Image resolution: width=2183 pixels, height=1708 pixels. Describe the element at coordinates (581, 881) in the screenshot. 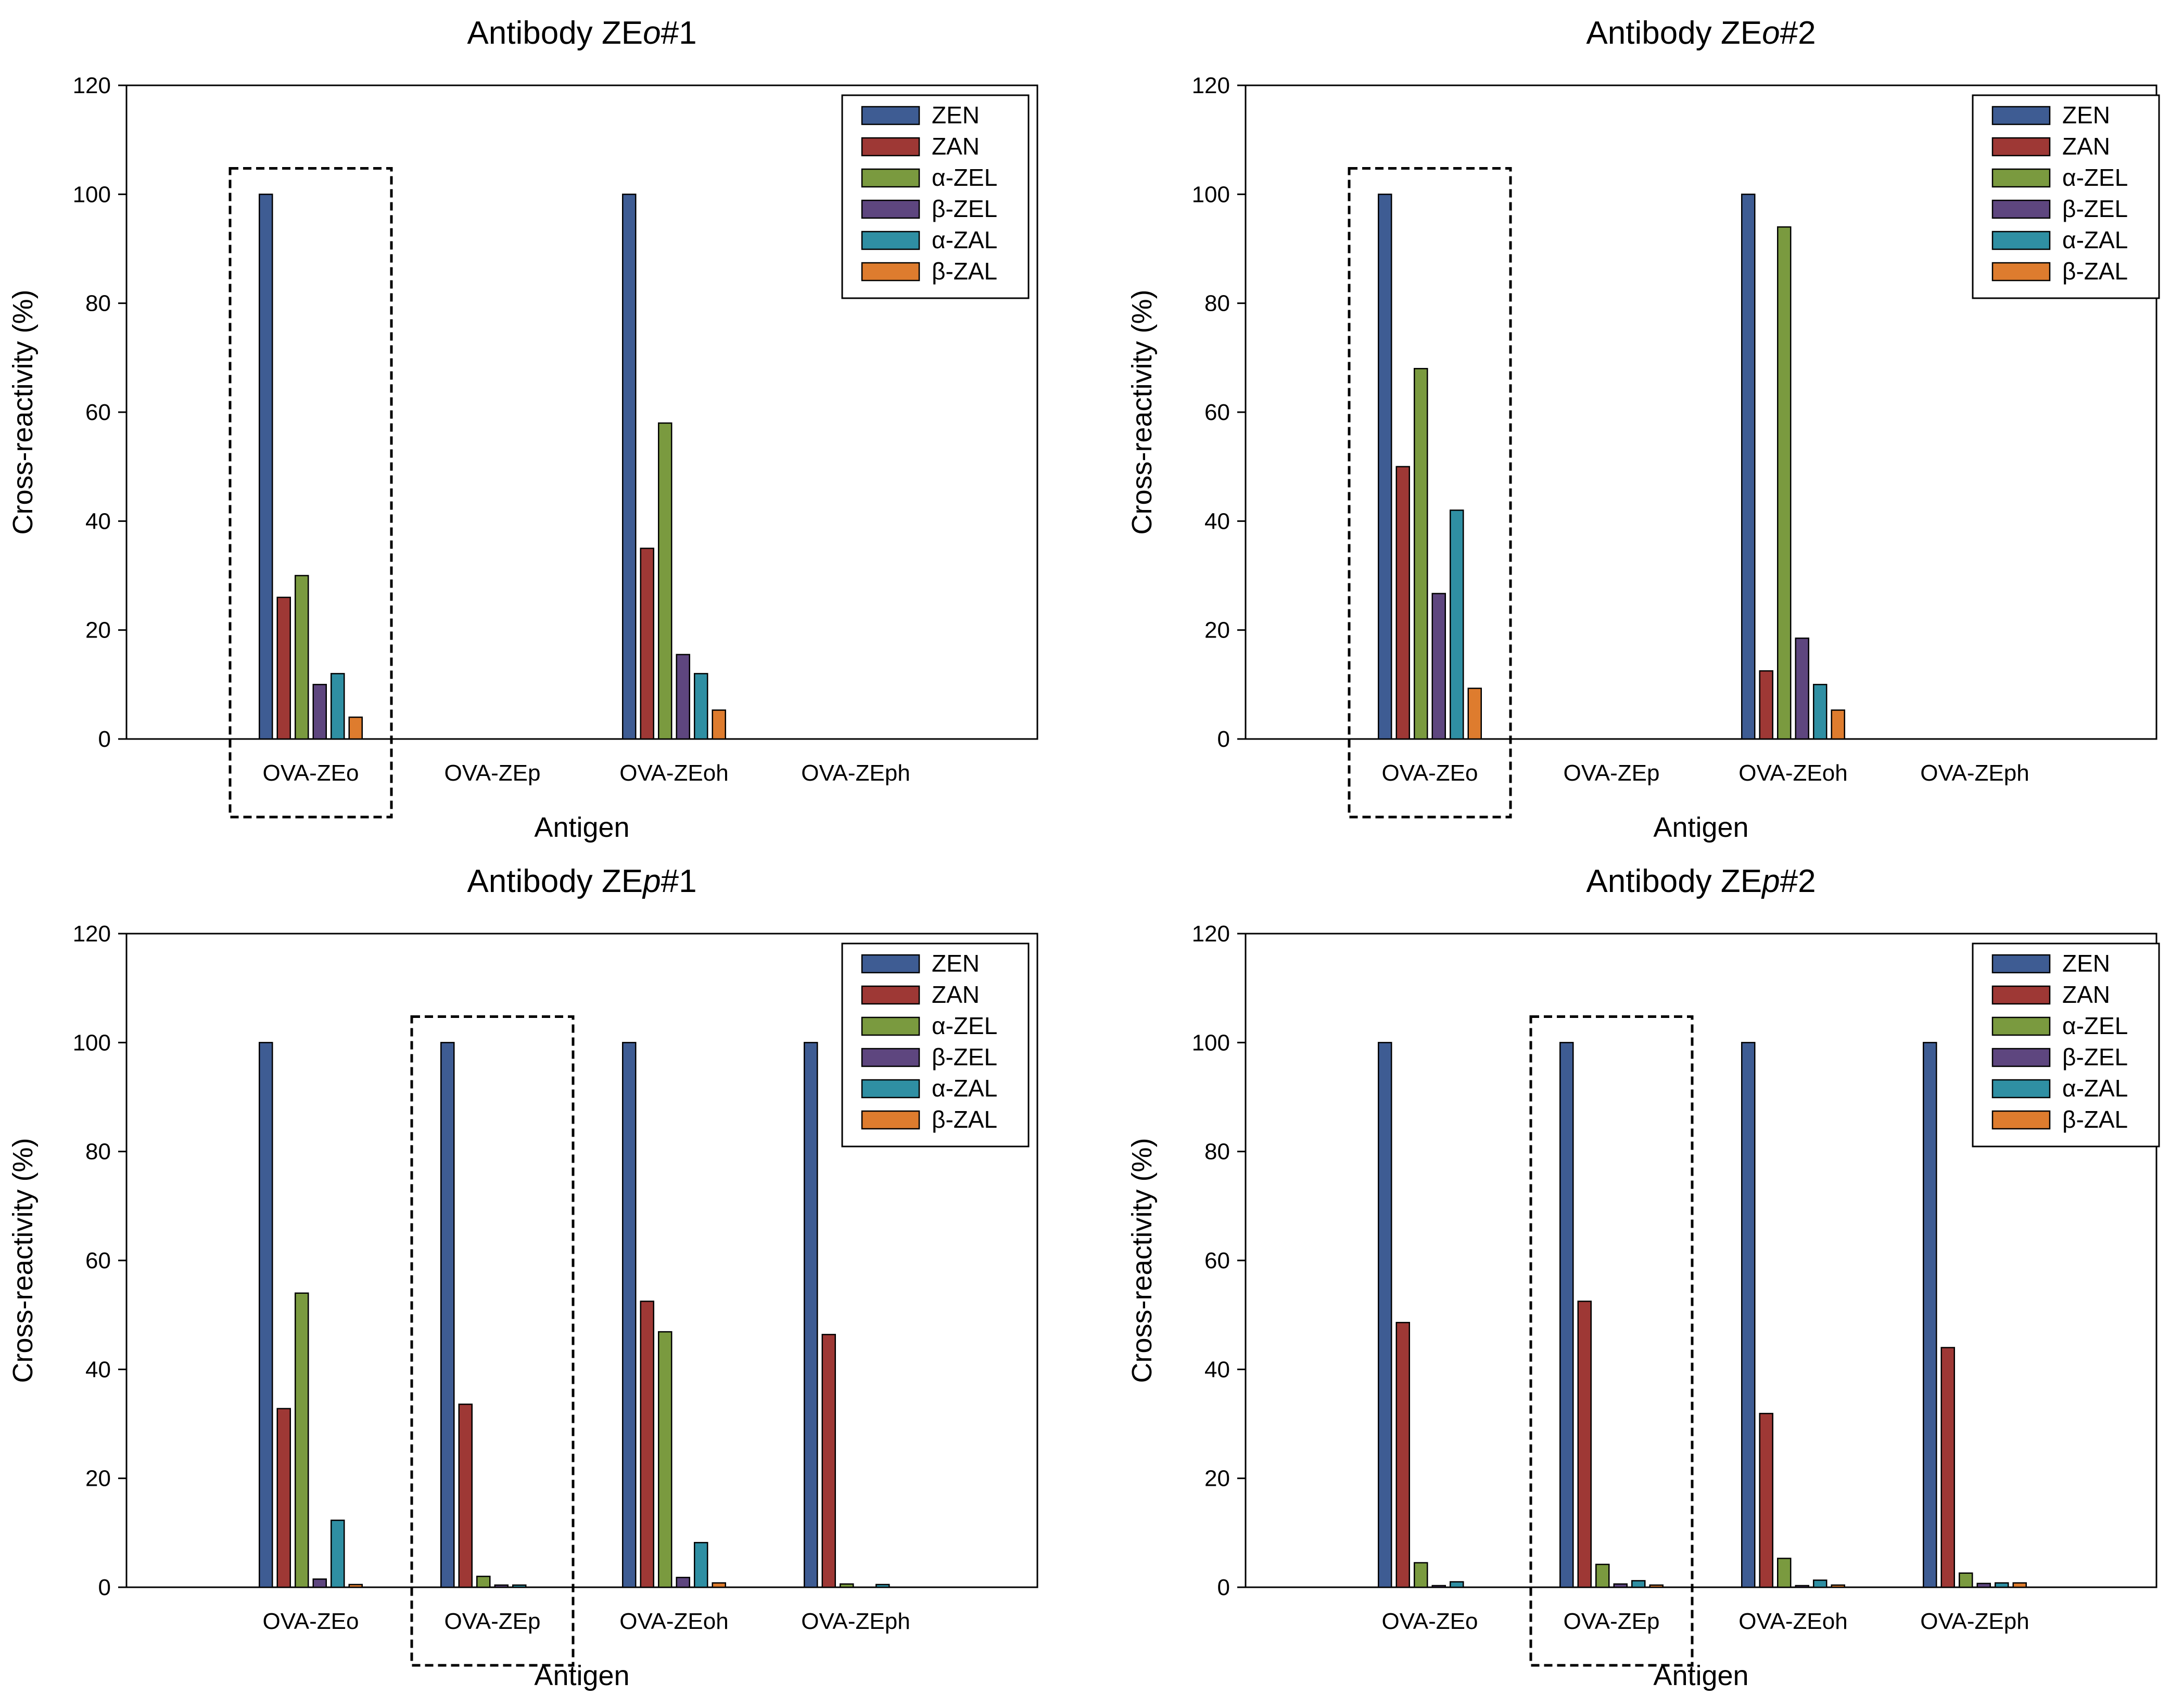

I see `chart-title: Antibody ZEp#1` at that location.